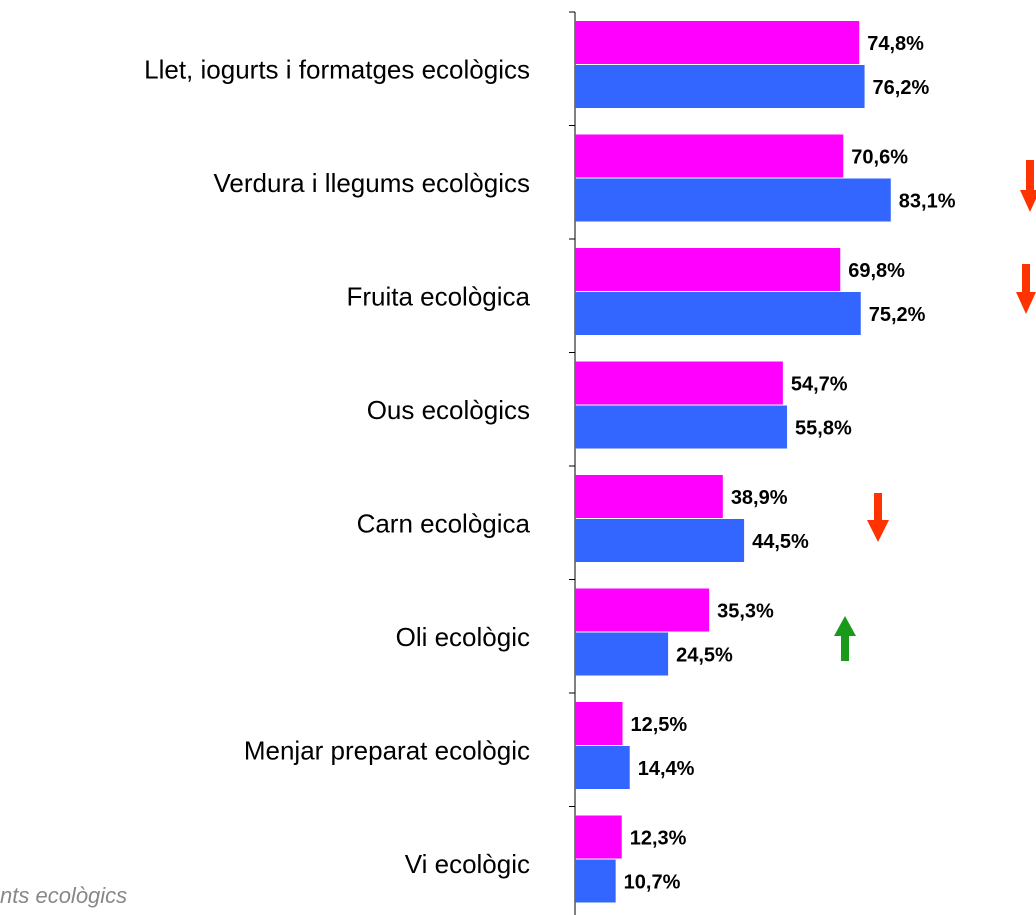  I want to click on value-label: 12,5%, so click(659, 725).